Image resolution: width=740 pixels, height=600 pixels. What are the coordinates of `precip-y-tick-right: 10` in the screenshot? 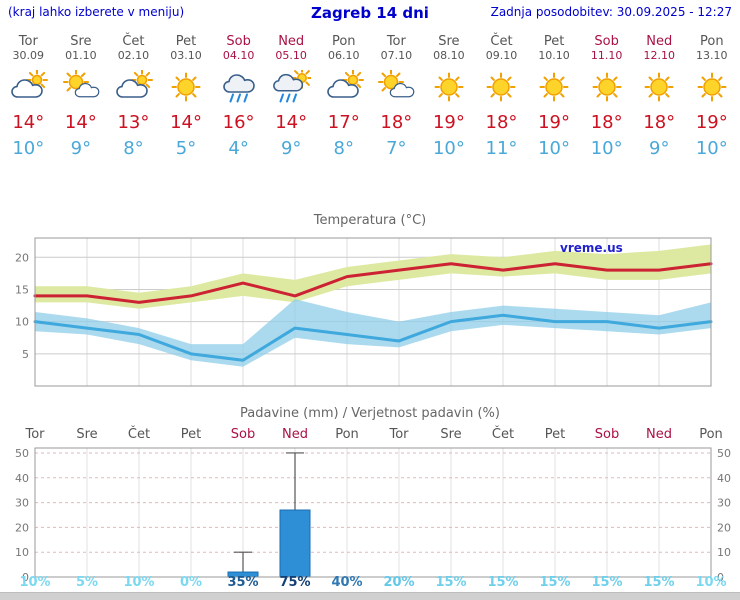 It's located at (724, 552).